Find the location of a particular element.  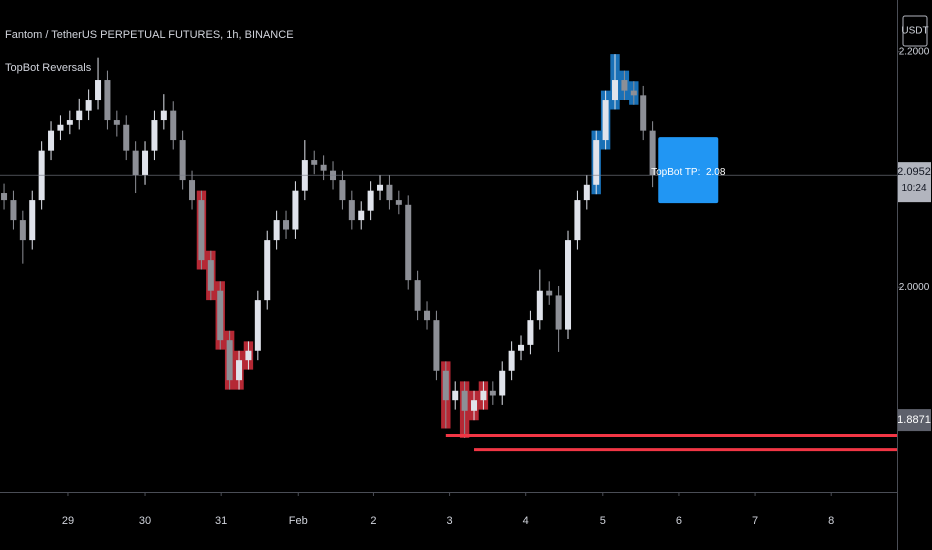

x-tick-label: 7 is located at coordinates (755, 521).